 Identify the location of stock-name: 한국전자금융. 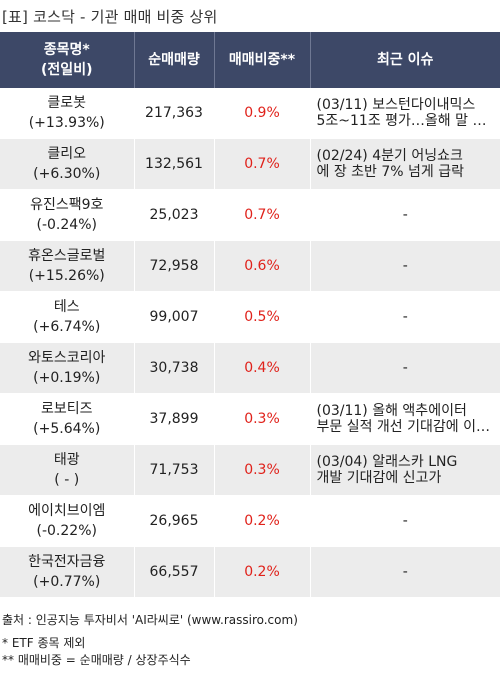
(67, 562).